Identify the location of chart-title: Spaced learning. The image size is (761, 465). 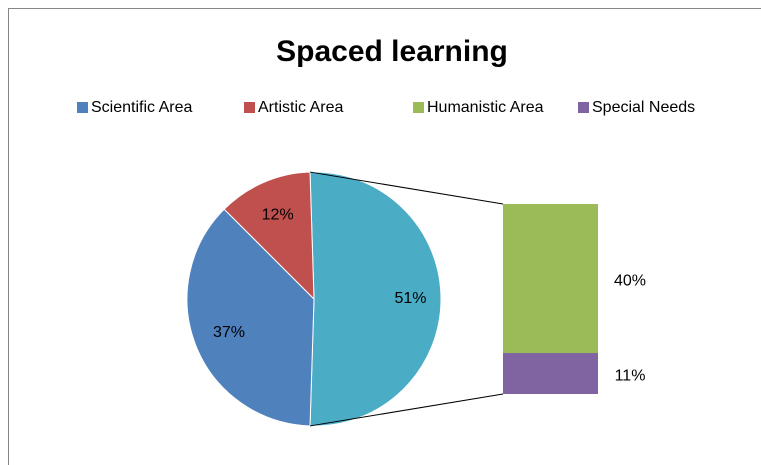
(392, 51).